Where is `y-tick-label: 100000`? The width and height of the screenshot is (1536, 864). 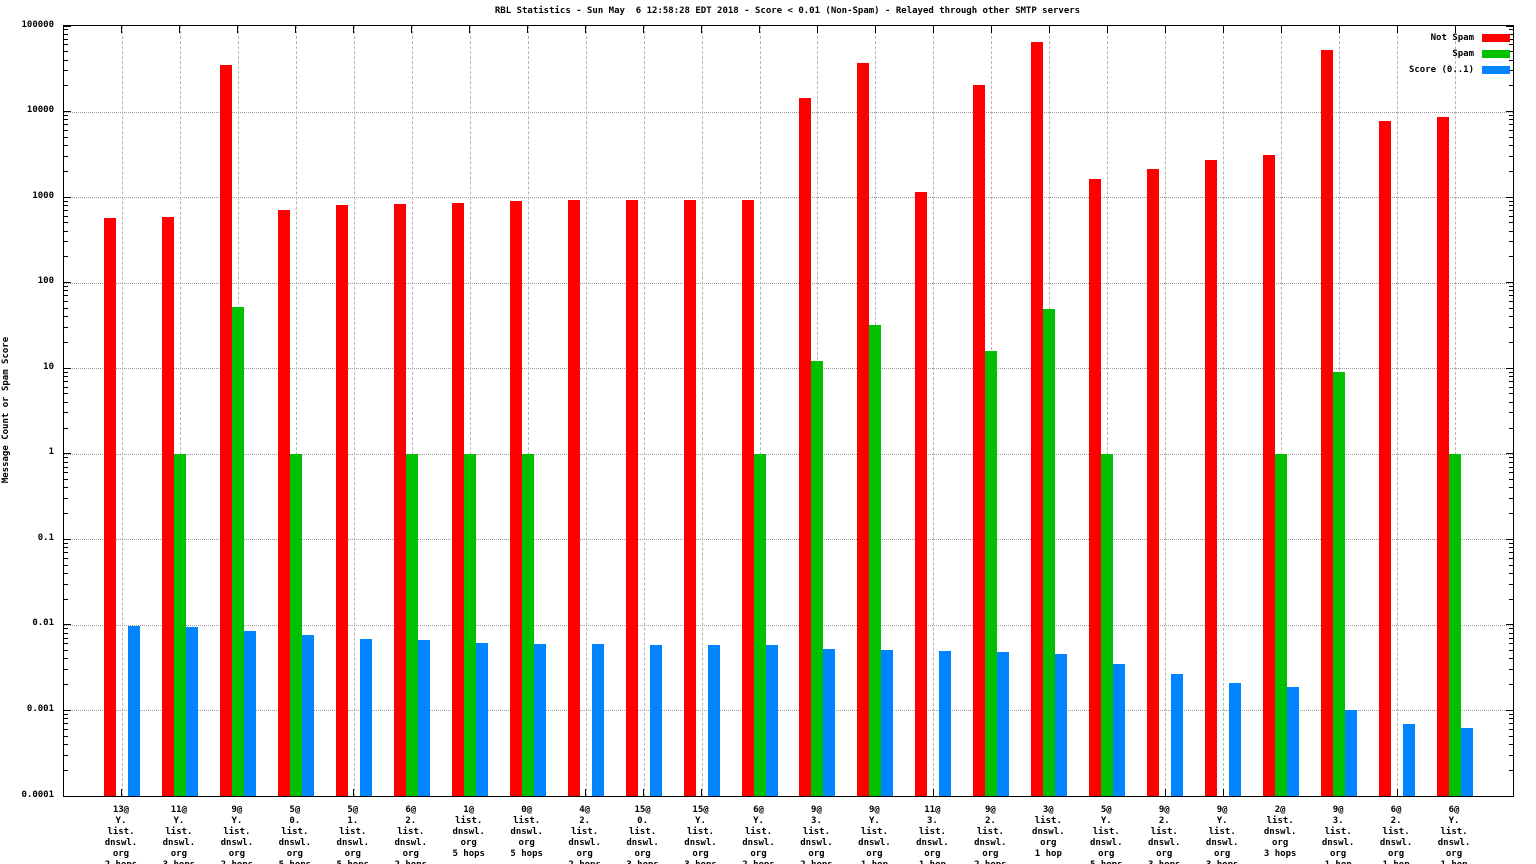
y-tick-label: 100000 is located at coordinates (37, 24).